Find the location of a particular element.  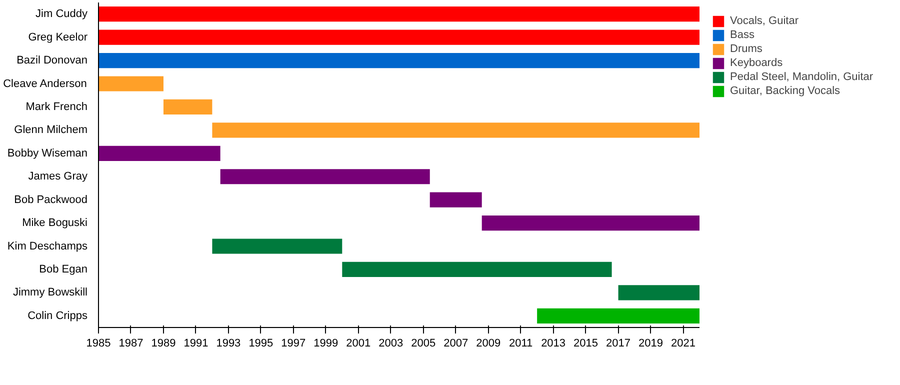

x-tick-label: 2001 is located at coordinates (358, 344).